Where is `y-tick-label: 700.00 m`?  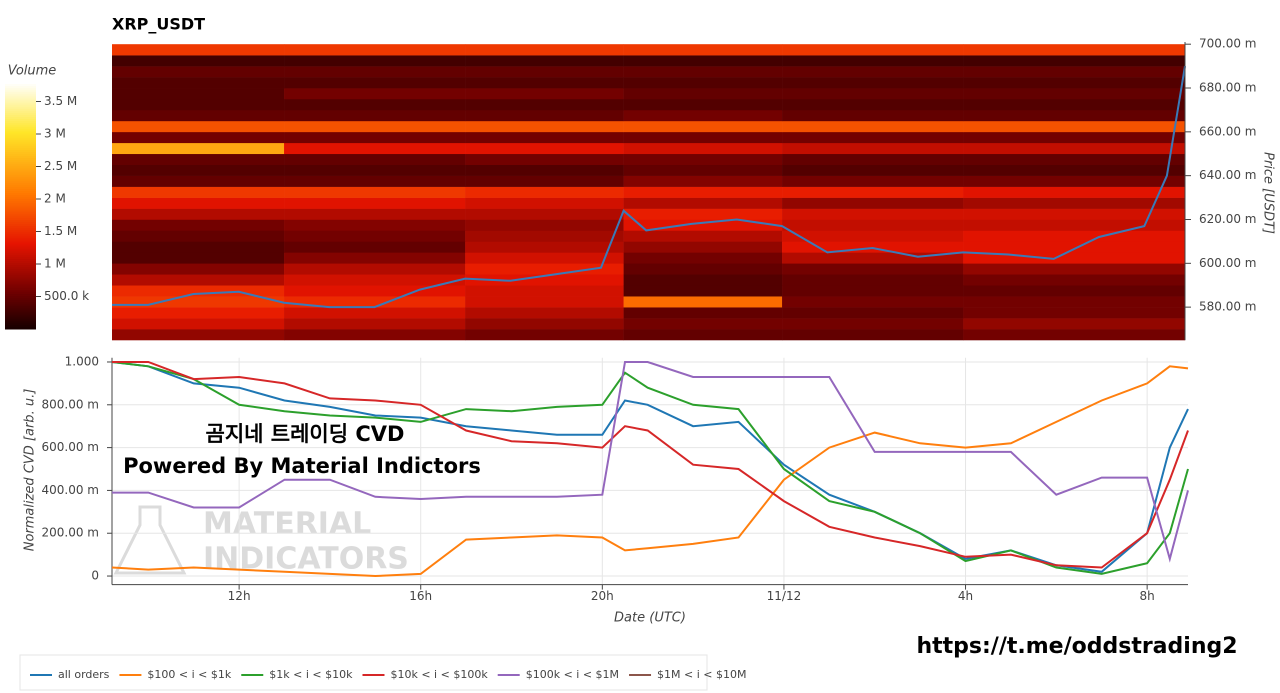
y-tick-label: 700.00 m is located at coordinates (1228, 44).